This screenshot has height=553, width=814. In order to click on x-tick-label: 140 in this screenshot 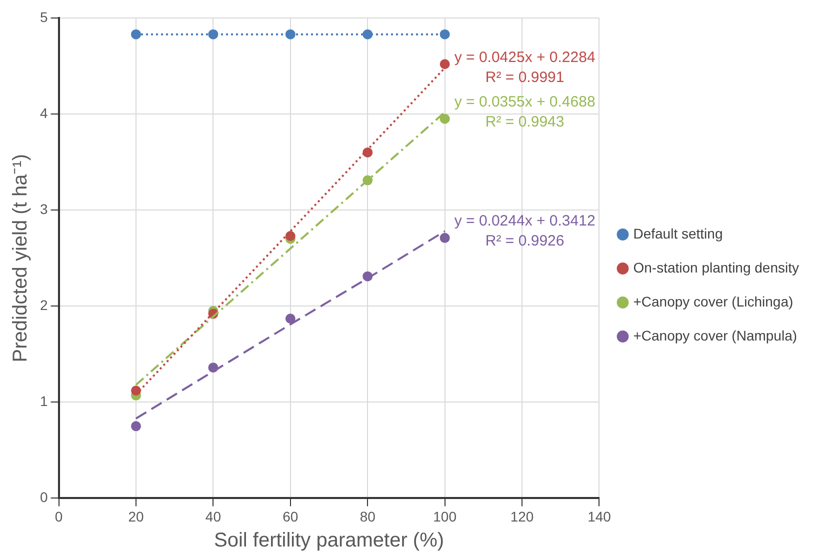, I will do `click(600, 516)`.